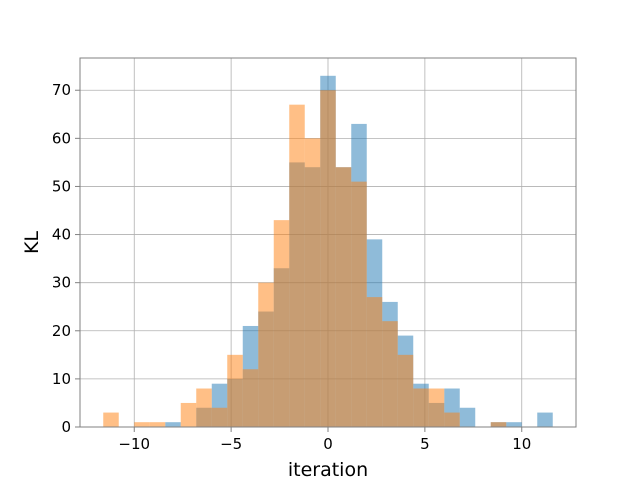 This screenshot has height=480, width=640. Describe the element at coordinates (32, 242) in the screenshot. I see `y-axis-label: KL` at that location.